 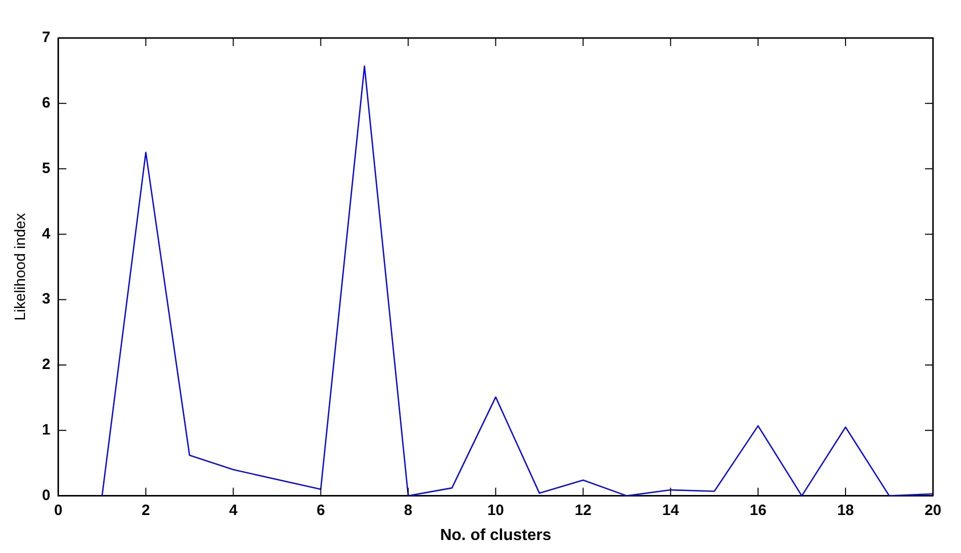 What do you see at coordinates (21, 266) in the screenshot?
I see `y-axis-title: Likelihood index` at bounding box center [21, 266].